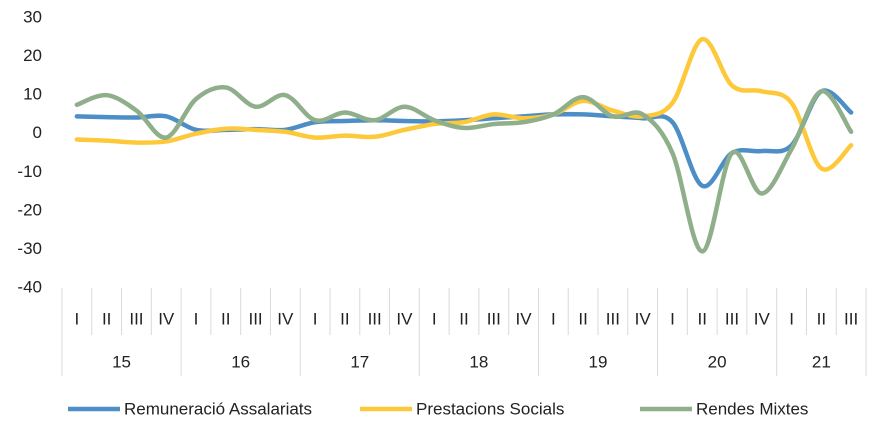 Image resolution: width=871 pixels, height=428 pixels. What do you see at coordinates (717, 361) in the screenshot?
I see `x-group-label: 20` at bounding box center [717, 361].